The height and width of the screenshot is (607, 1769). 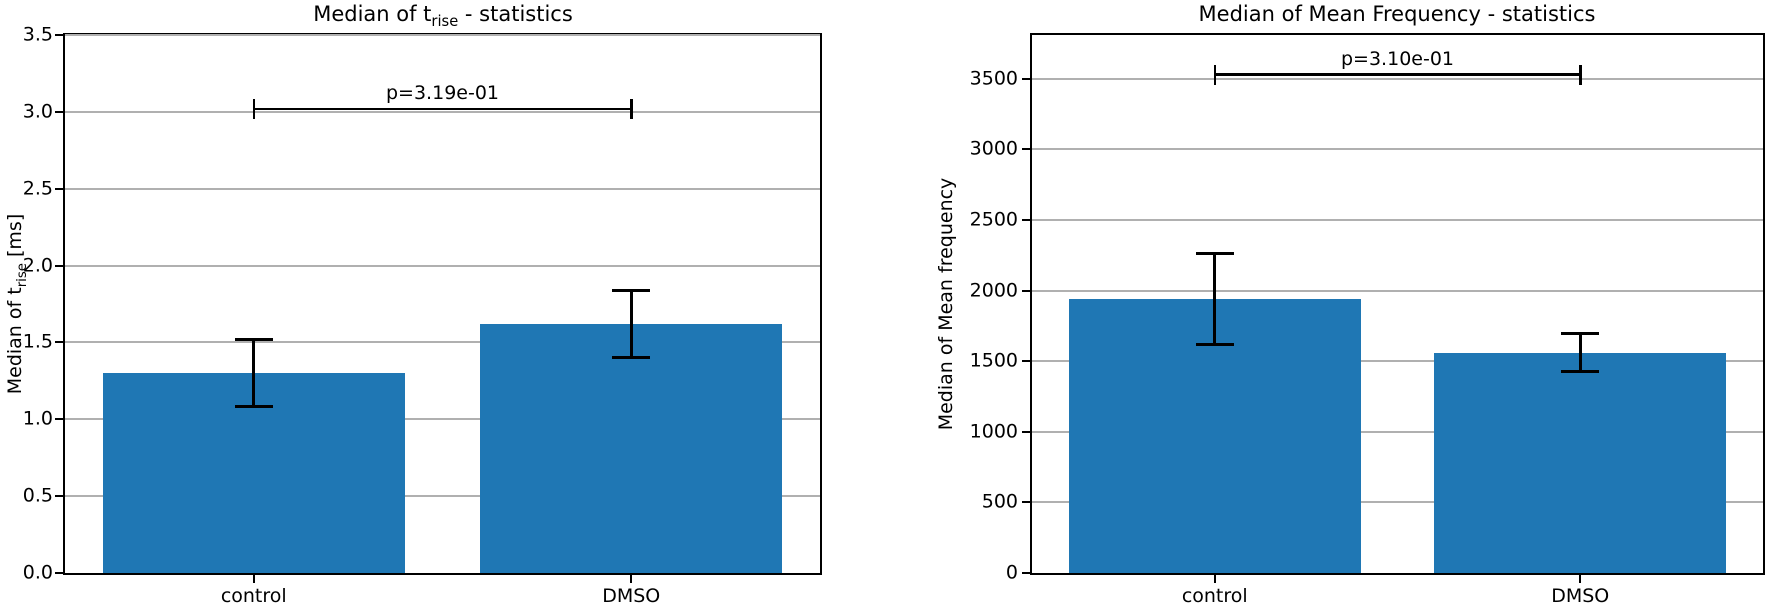 I want to click on y-tick-label: 1.5, so click(x=37, y=341).